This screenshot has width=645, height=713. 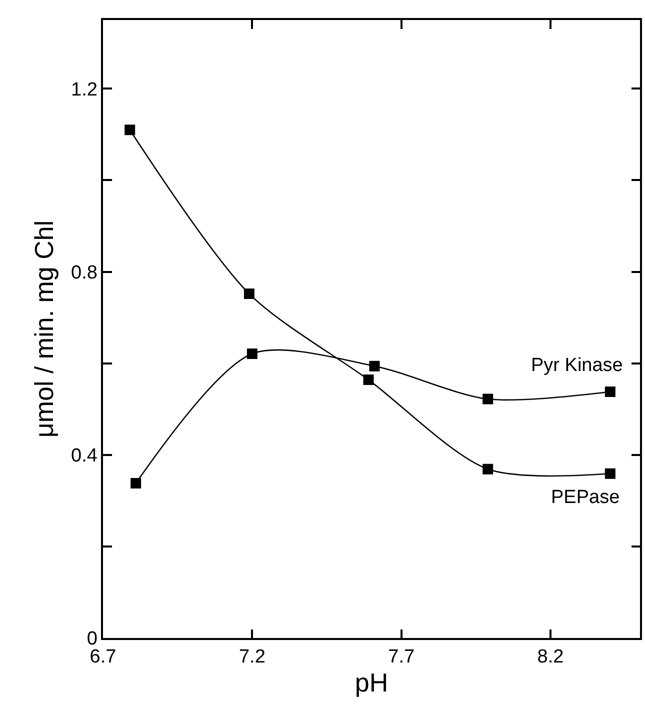 I want to click on y-tick-label: 1.2, so click(x=84, y=89).